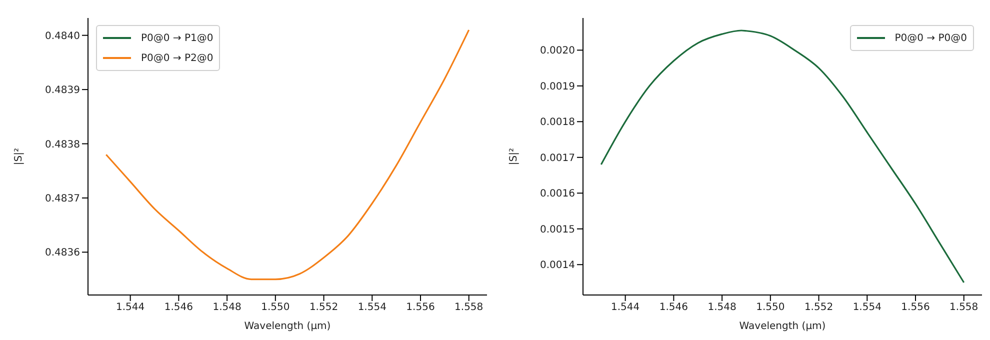  Describe the element at coordinates (557, 266) in the screenshot. I see `y-tick-label: 0.0014` at that location.